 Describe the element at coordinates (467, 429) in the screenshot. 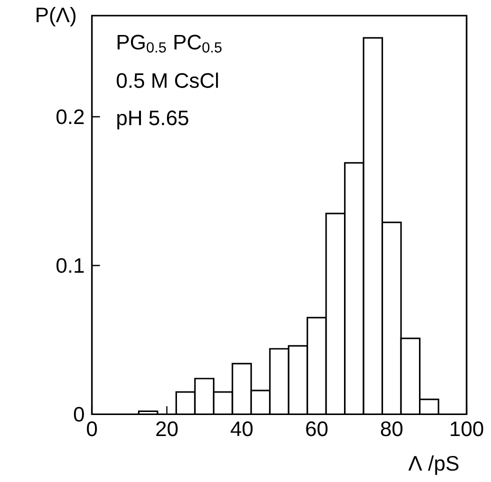

I see `x-tick-label: 100` at that location.